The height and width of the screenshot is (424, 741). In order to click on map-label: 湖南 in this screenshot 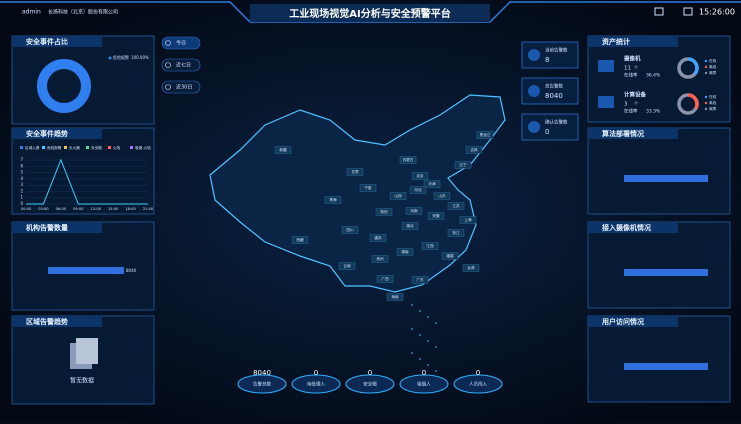, I will do `click(405, 251)`.